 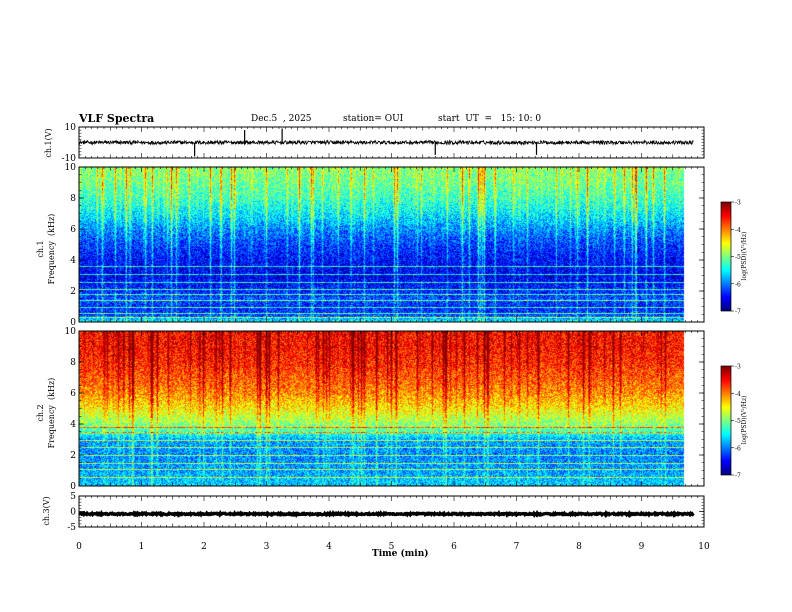 I want to click on ch2-colorbar-frame, so click(x=726, y=420).